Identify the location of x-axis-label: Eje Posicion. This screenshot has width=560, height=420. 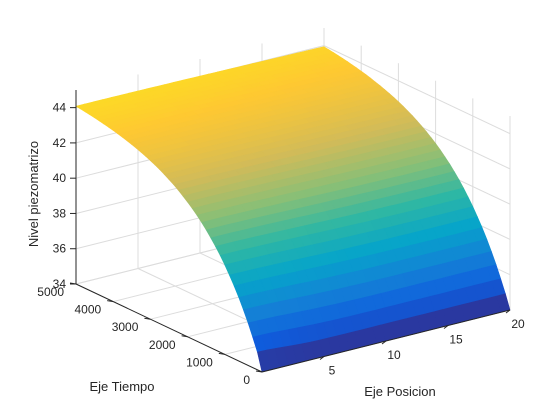
(400, 391).